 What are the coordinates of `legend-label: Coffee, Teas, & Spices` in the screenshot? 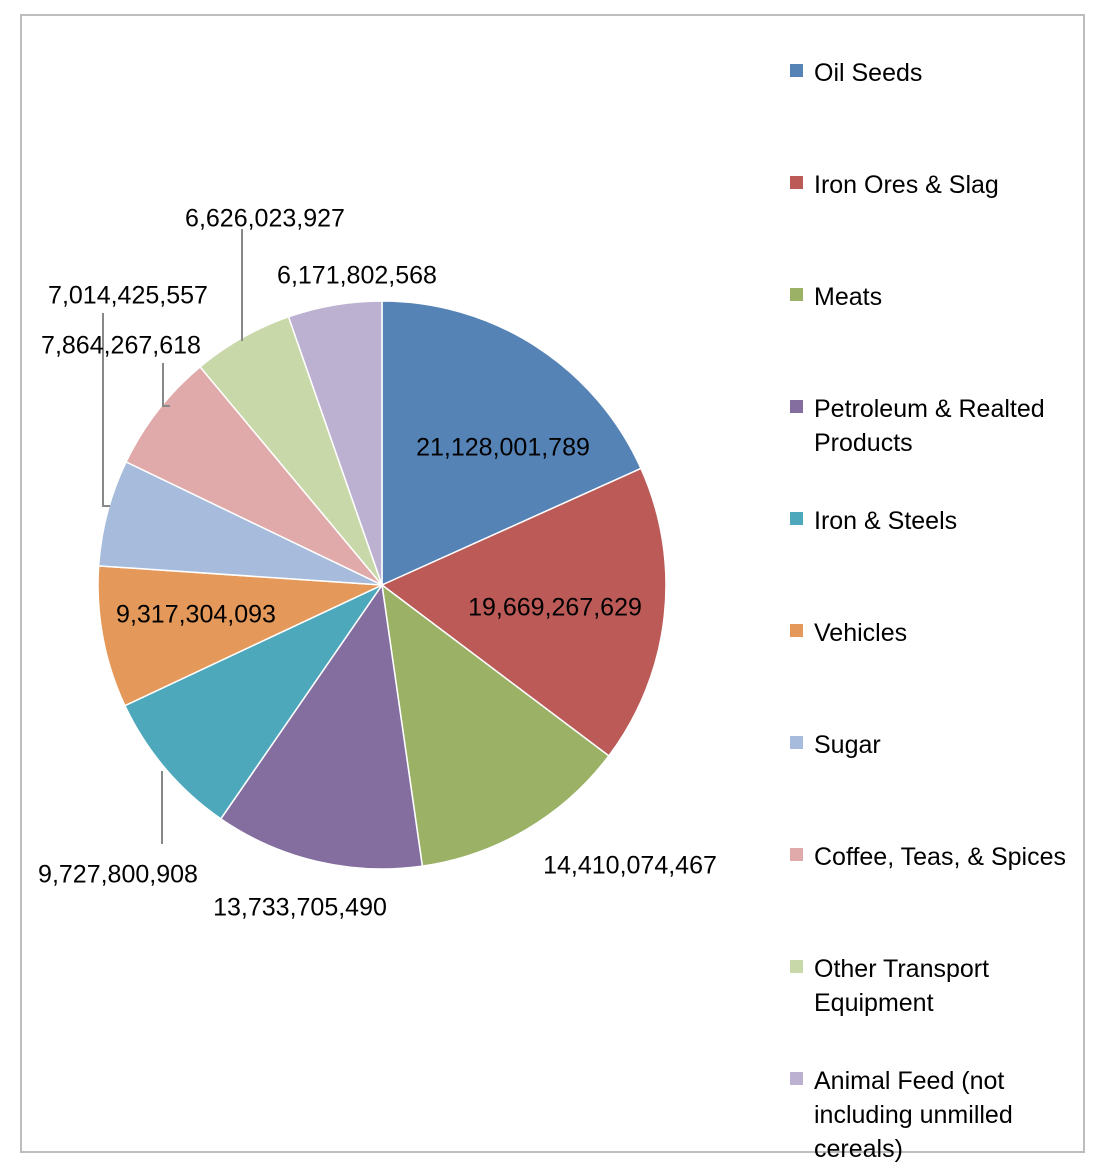 It's located at (940, 857).